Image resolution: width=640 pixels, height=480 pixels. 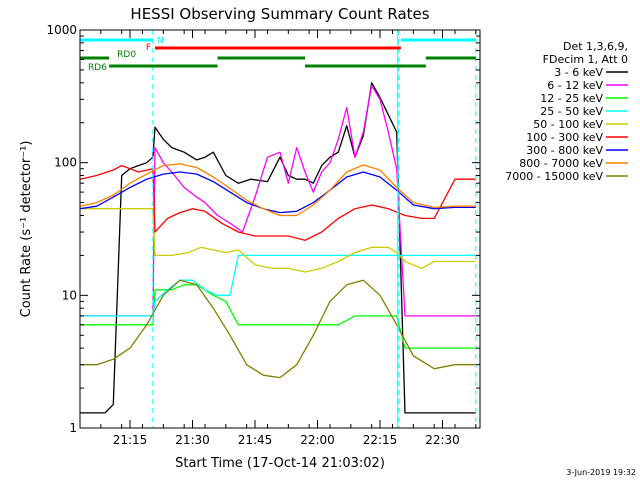 I want to click on chart-title: HESSI Observing Summary Count Rates, so click(x=279, y=14).